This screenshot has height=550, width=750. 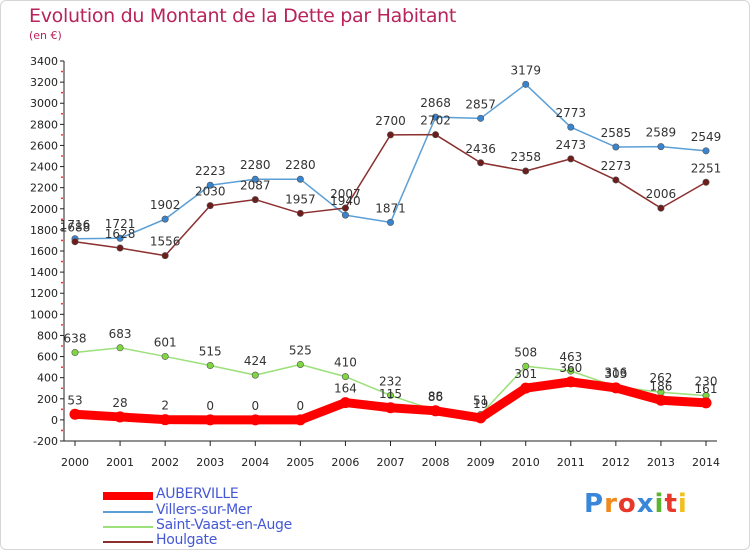 What do you see at coordinates (645, 504) in the screenshot?
I see `logo-letter: x` at bounding box center [645, 504].